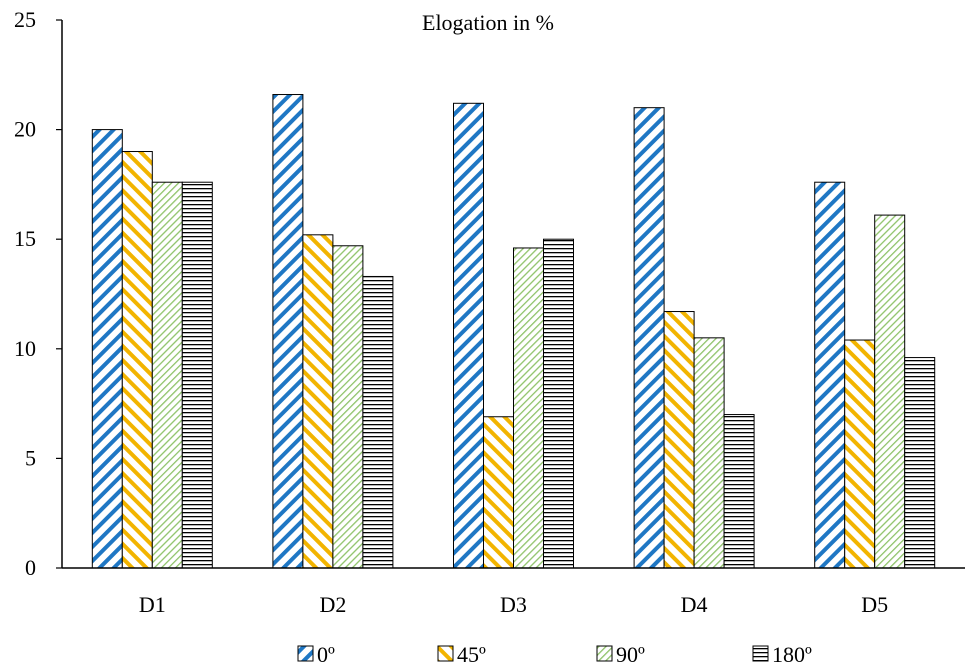 The width and height of the screenshot is (980, 670). I want to click on chart-title: Elogation in %, so click(488, 22).